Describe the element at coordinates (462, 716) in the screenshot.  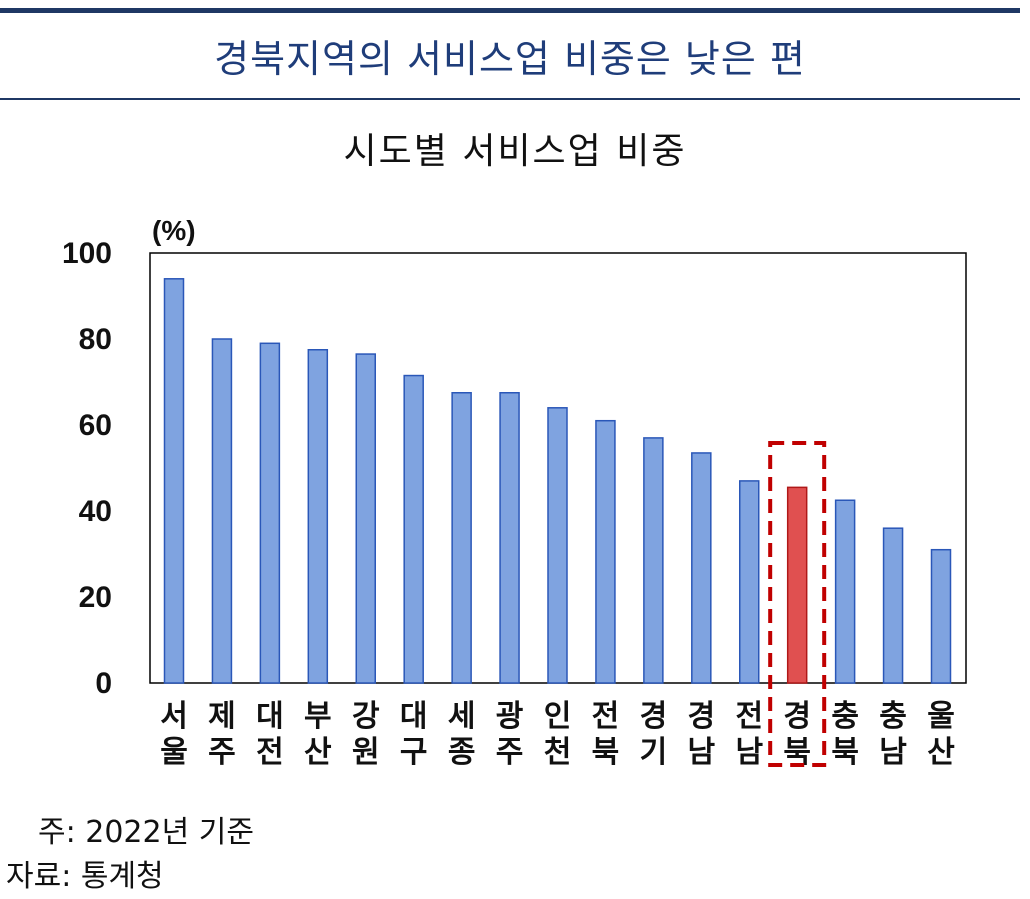
I see `x-tick-label: 세` at that location.